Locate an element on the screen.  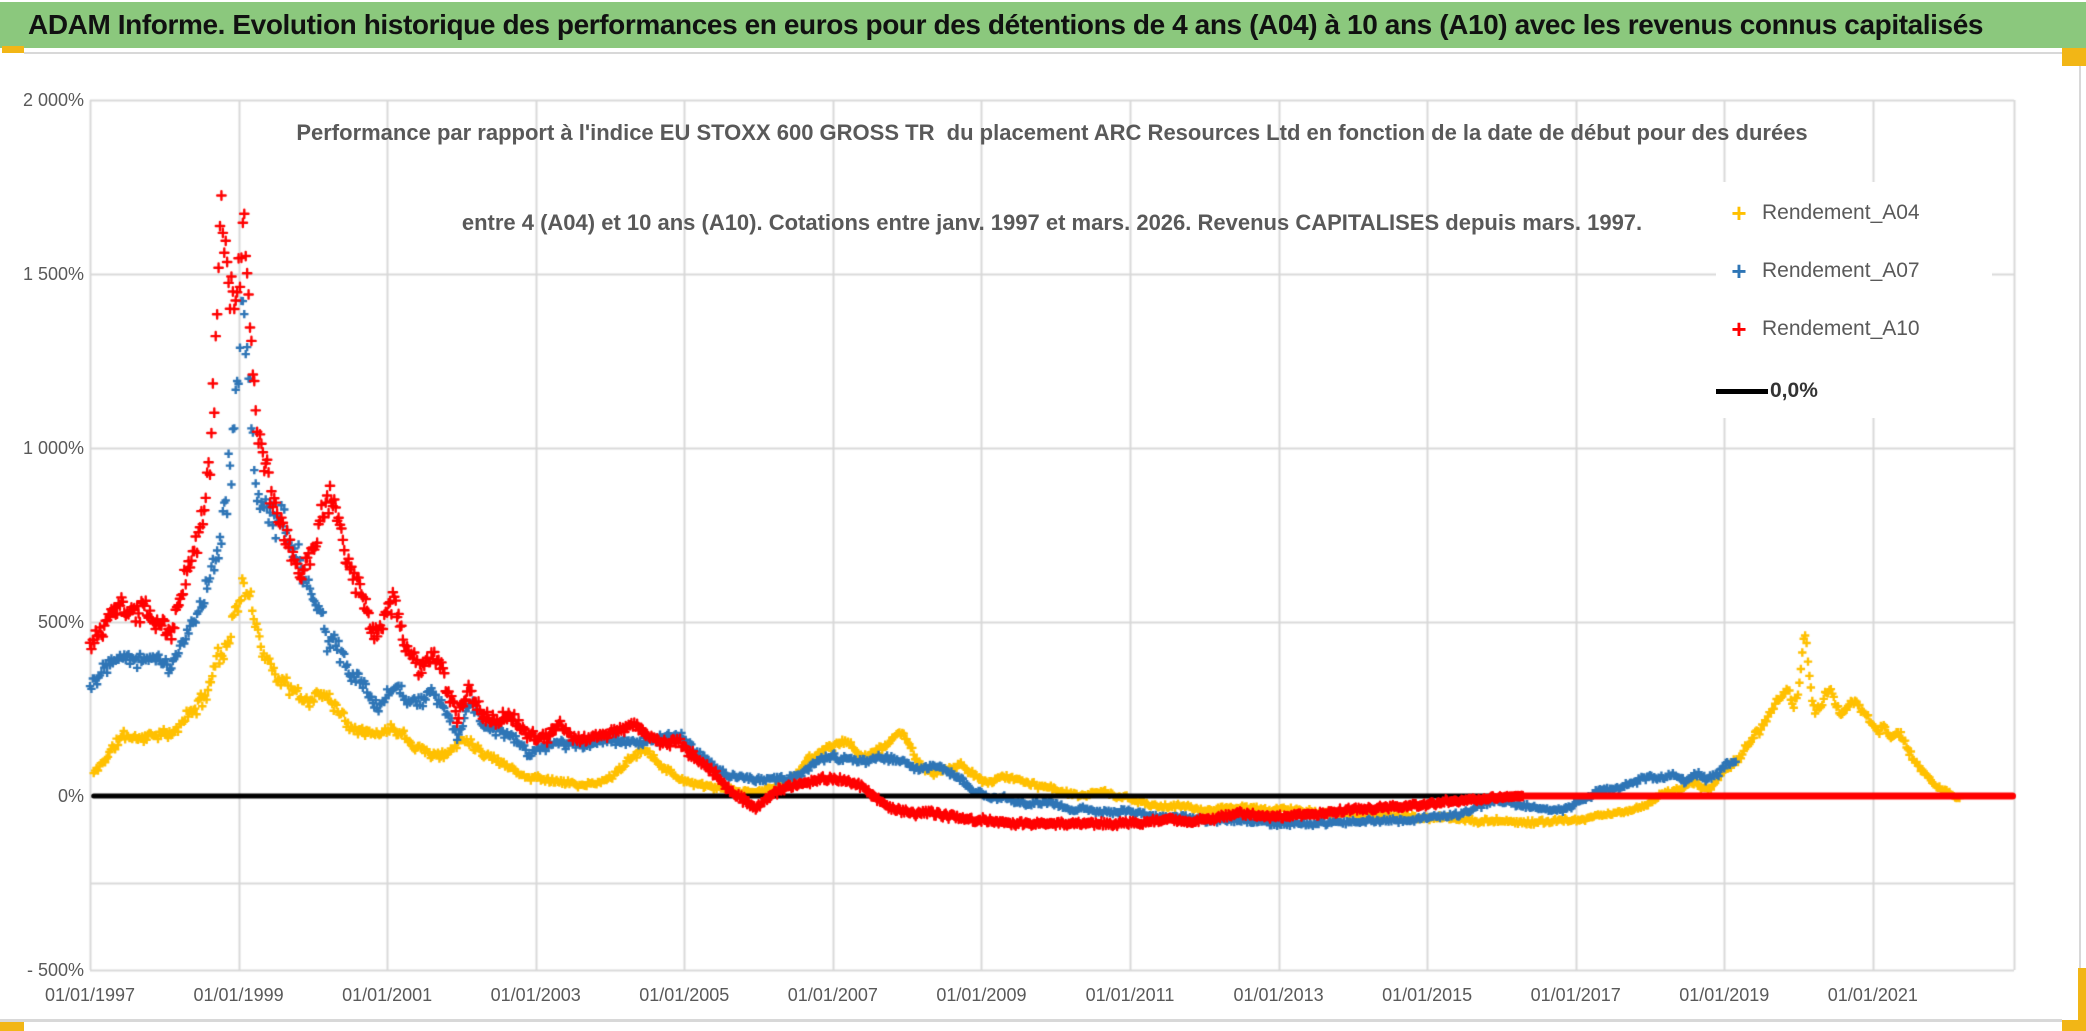
y-tick-label: 1 000% is located at coordinates (53, 448).